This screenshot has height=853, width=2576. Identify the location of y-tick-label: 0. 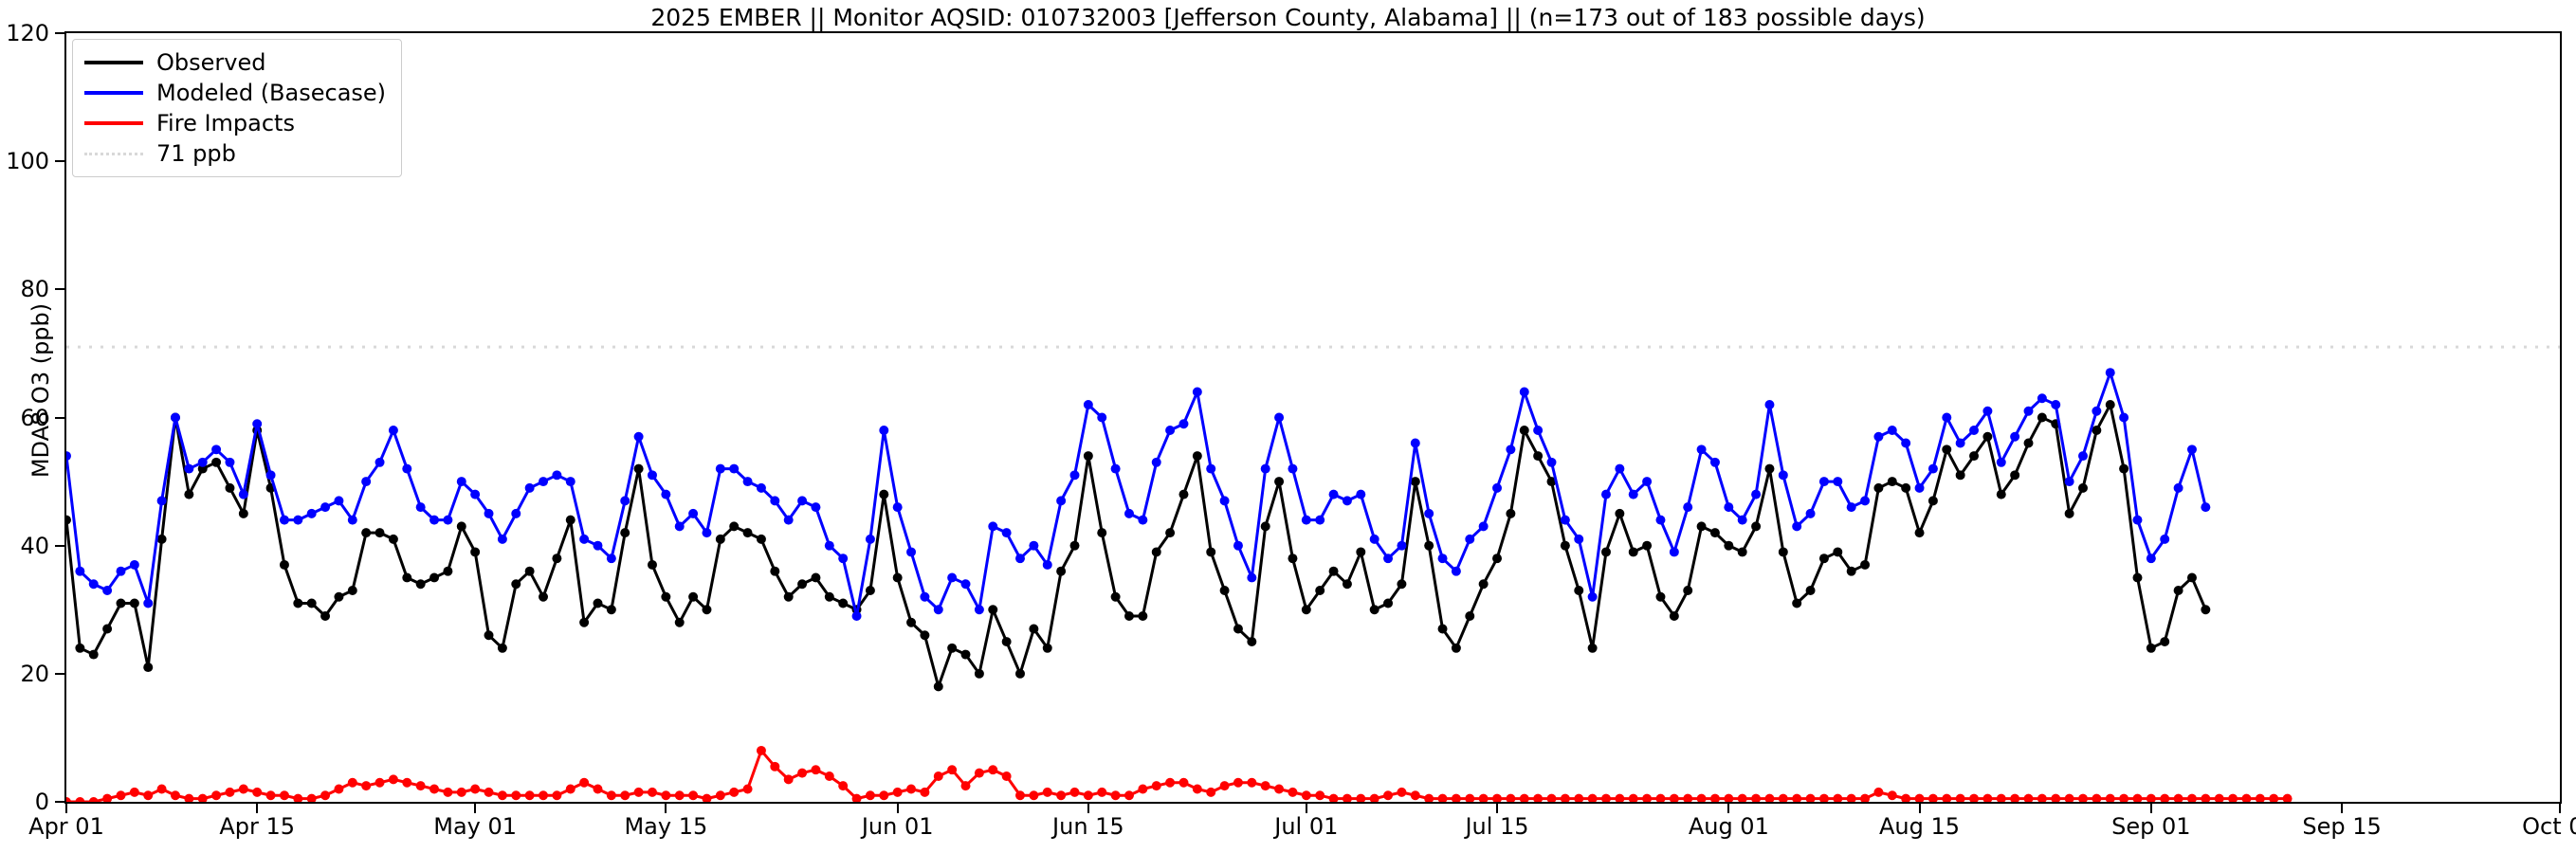
(41, 802).